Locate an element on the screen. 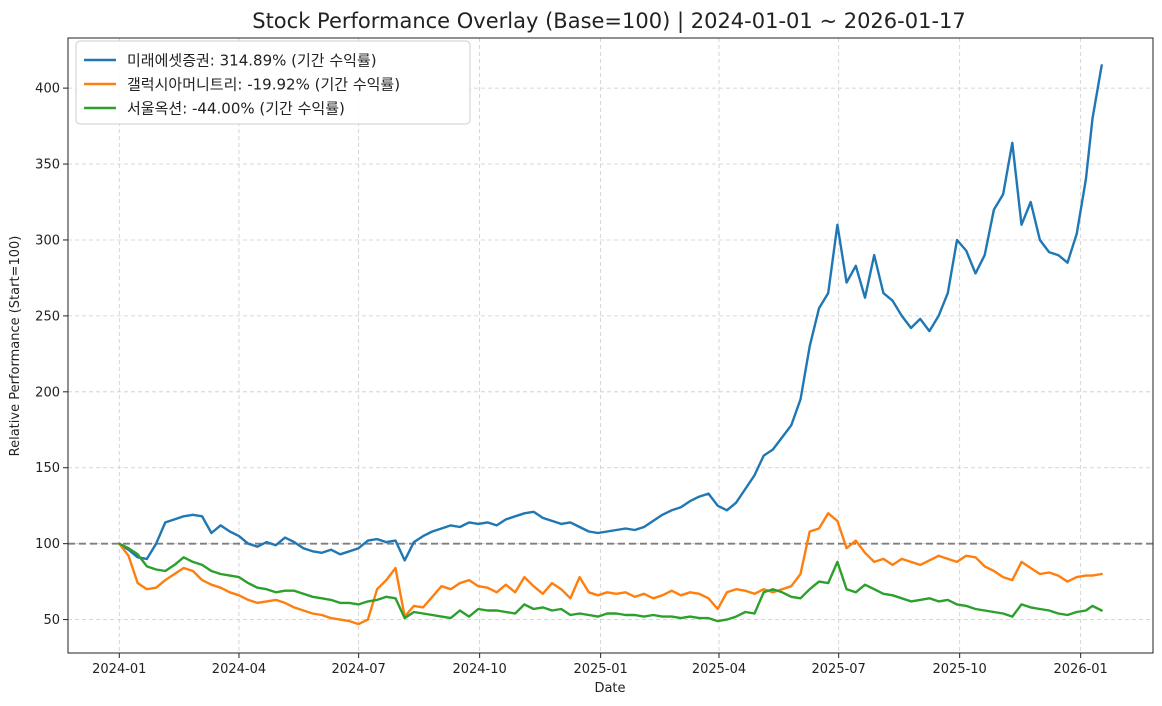 This screenshot has height=706, width=1162. y-tick-label: 200 is located at coordinates (47, 392).